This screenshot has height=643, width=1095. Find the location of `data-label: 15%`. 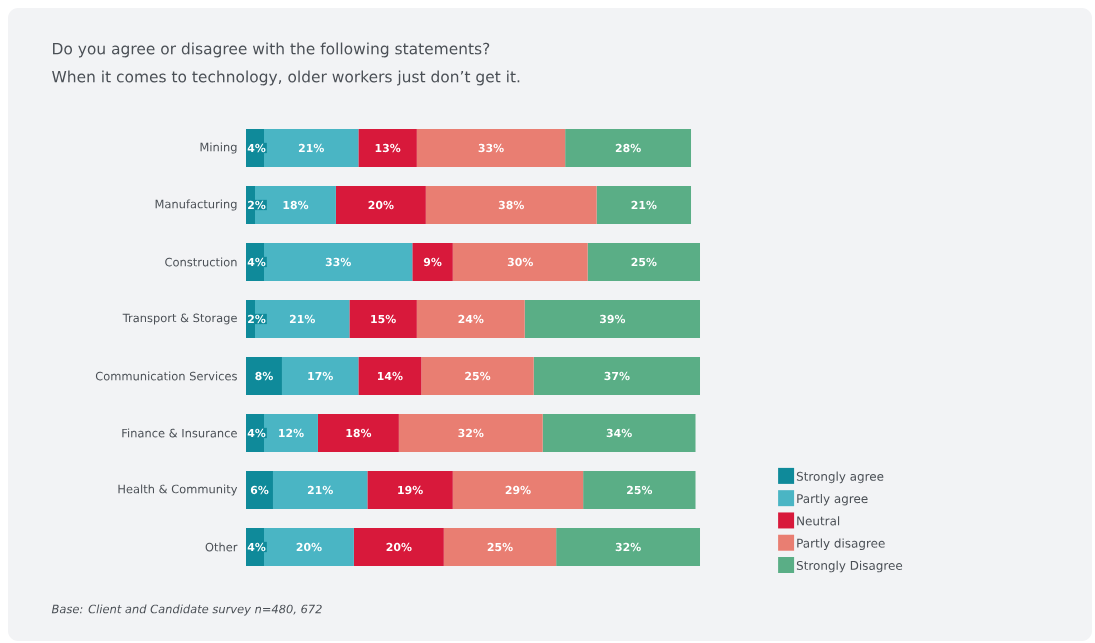

data-label: 15% is located at coordinates (383, 319).